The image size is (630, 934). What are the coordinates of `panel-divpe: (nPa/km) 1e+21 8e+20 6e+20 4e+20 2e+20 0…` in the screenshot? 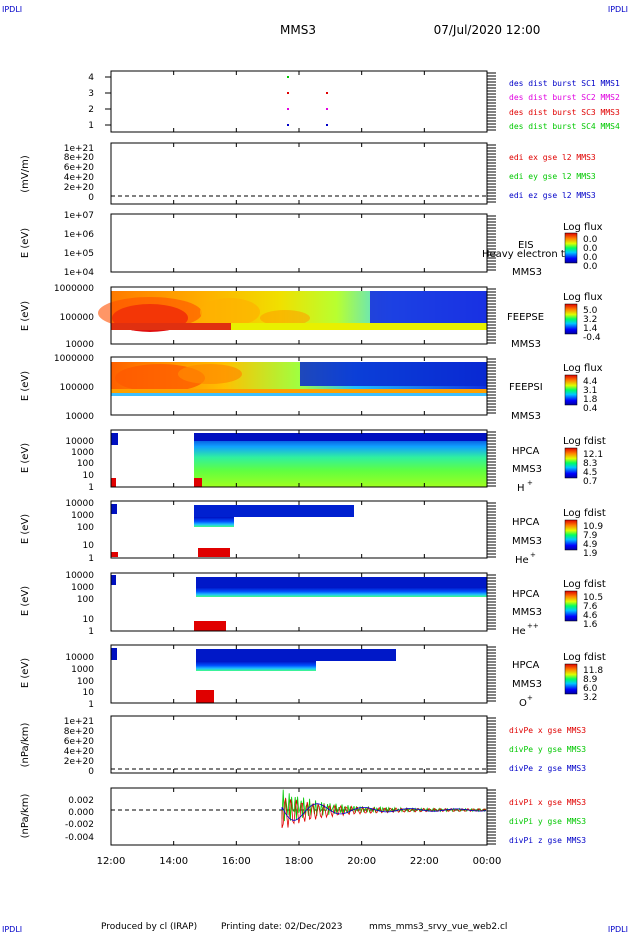 It's located at (303, 746).